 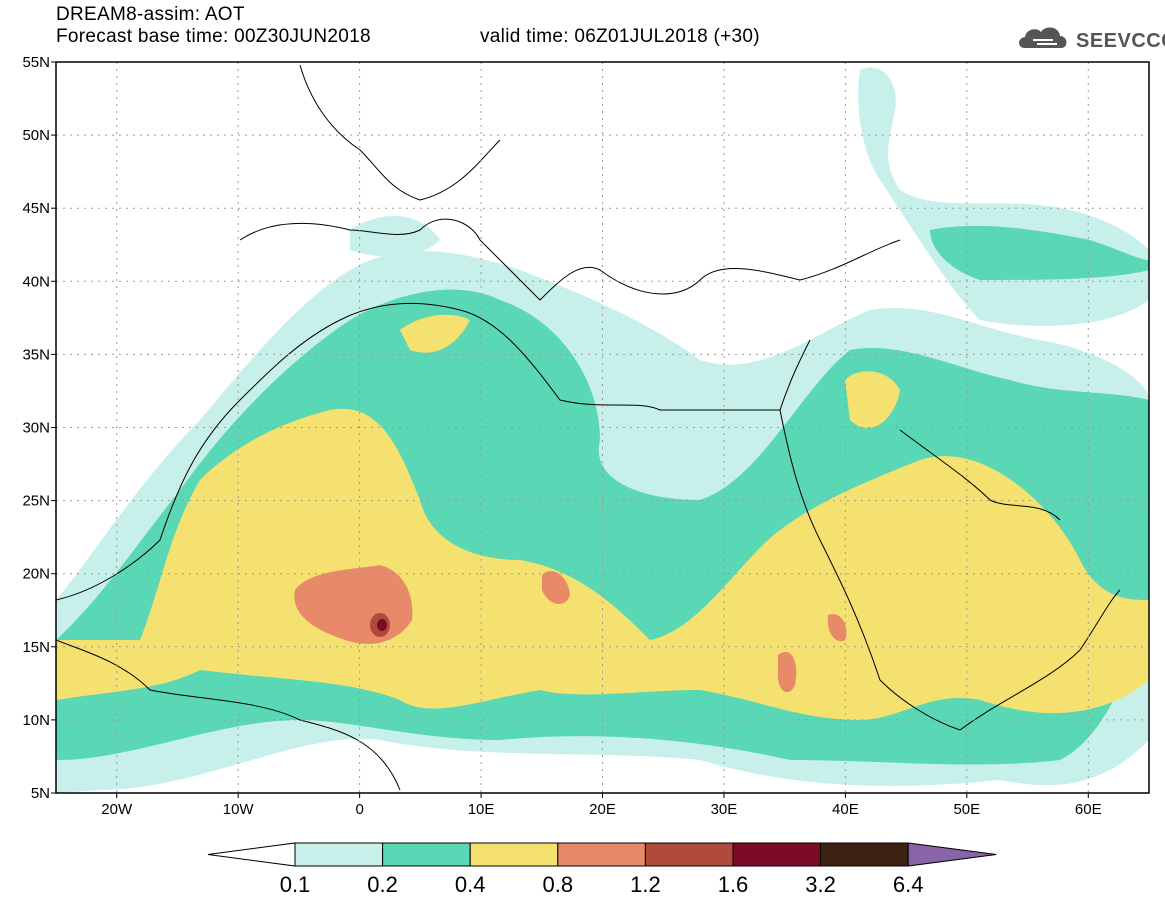 What do you see at coordinates (1120, 41) in the screenshot?
I see `logo-text: SEEVCCC` at bounding box center [1120, 41].